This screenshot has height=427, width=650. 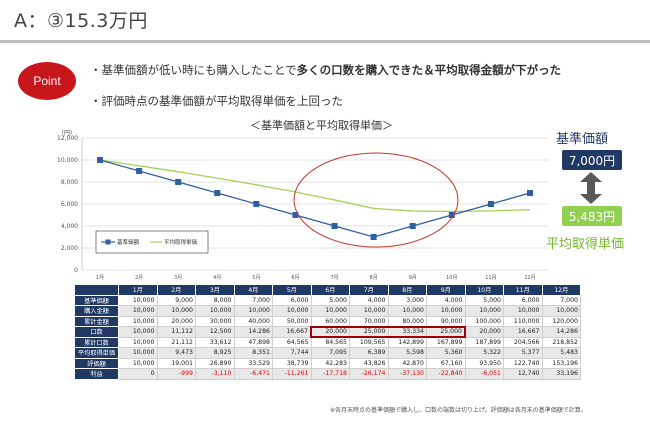 I want to click on table-cell: -11,261, so click(x=292, y=374).